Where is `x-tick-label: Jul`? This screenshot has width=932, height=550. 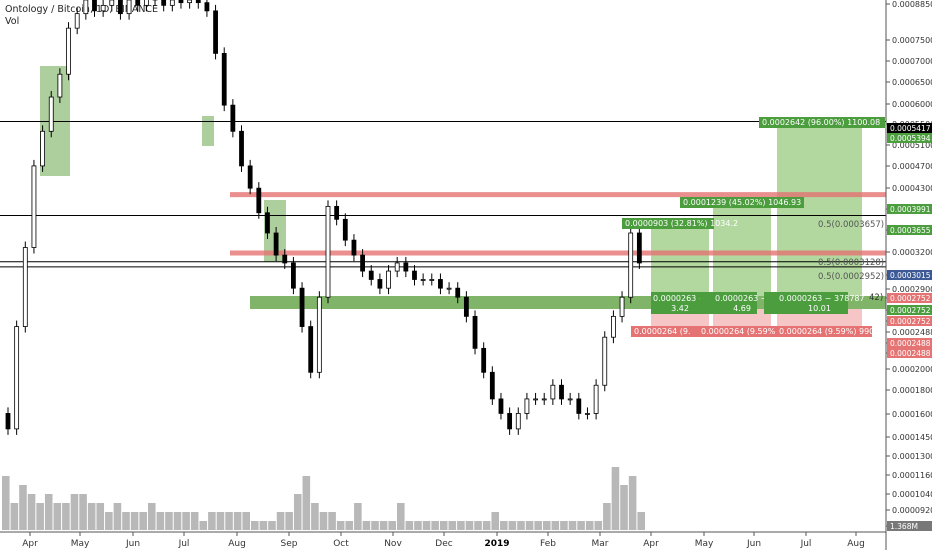 x-tick-label: Jul is located at coordinates (184, 544).